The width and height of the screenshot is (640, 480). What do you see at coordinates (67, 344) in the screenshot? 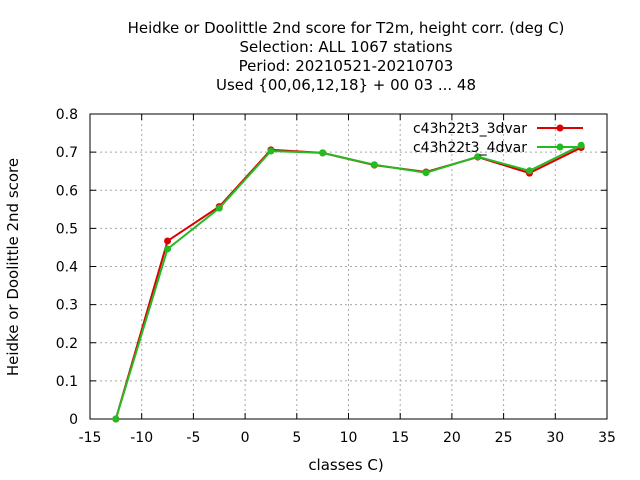
I see `y-tick-label: 0.2` at bounding box center [67, 344].